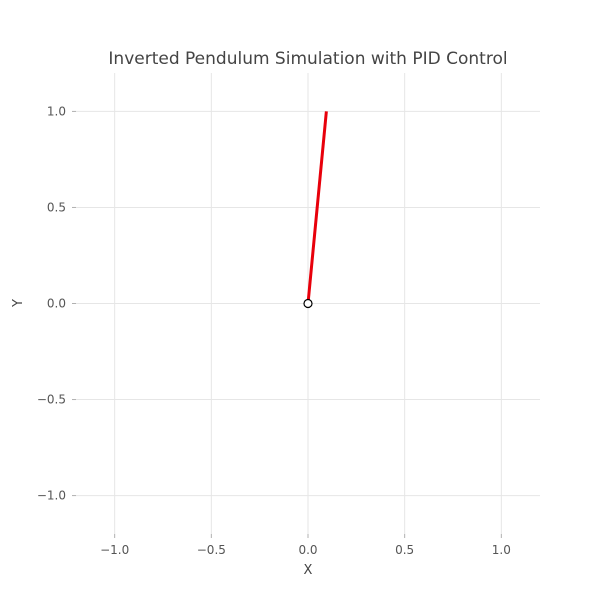 Image resolution: width=600 pixels, height=600 pixels. Describe the element at coordinates (51, 496) in the screenshot. I see `y-tick-label: −1.0` at that location.